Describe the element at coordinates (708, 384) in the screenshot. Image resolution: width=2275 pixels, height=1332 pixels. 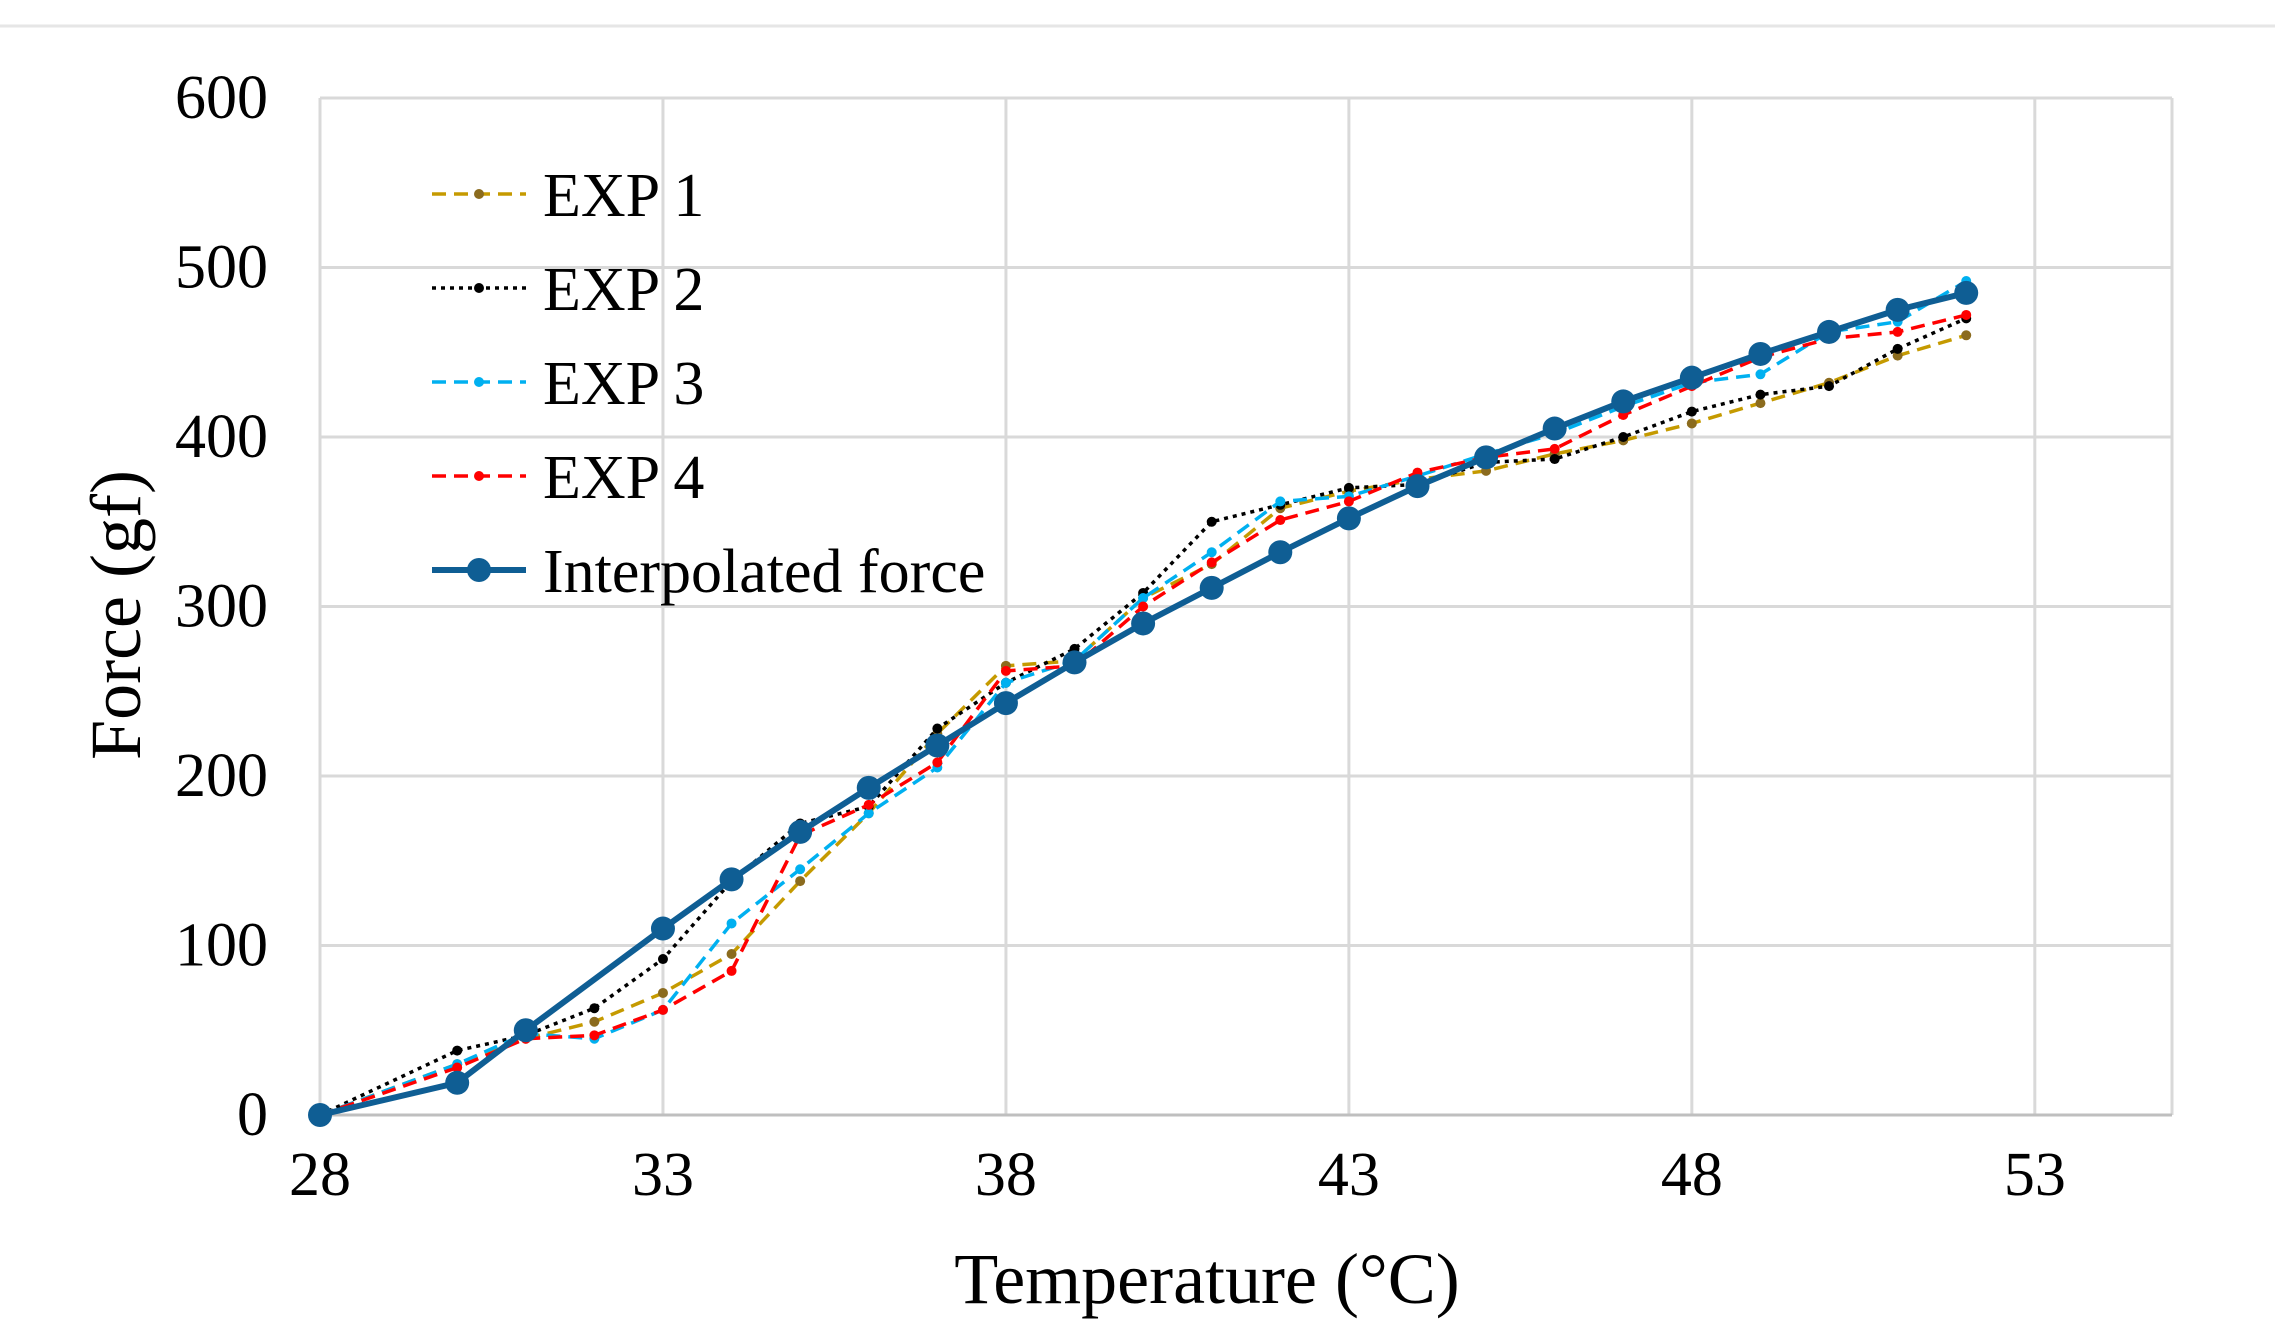
I see `legend: EXP 1 EXP 2 EXP 3 EXP 4 Interpolated force` at that location.